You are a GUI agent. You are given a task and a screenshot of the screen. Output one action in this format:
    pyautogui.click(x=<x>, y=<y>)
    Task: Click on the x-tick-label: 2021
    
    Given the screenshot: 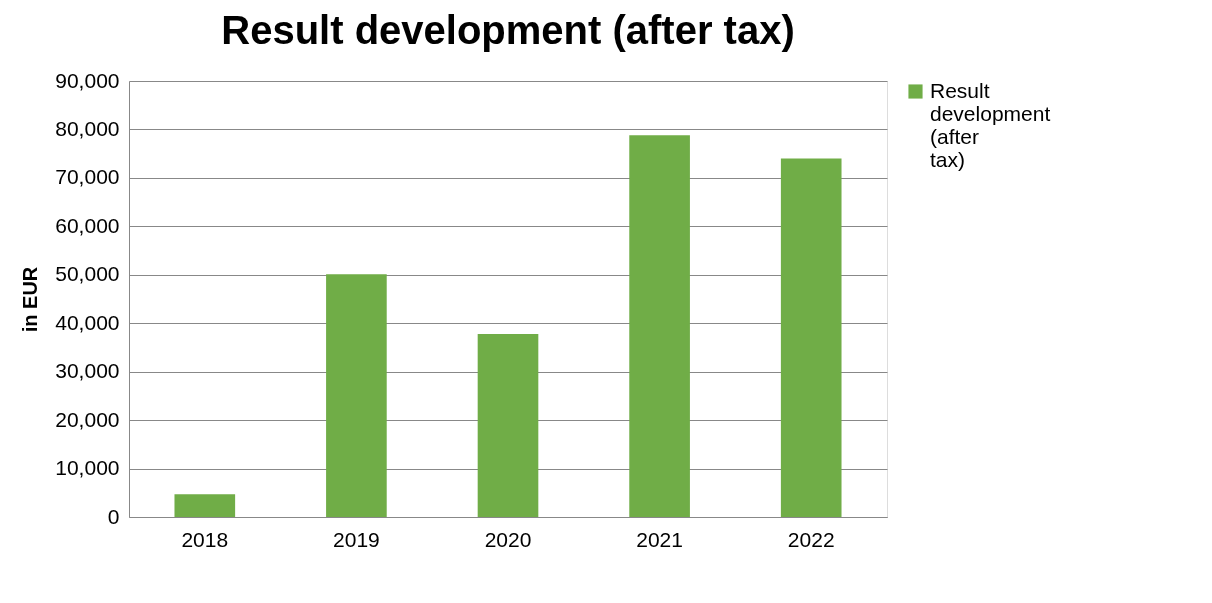 What is the action you would take?
    pyautogui.click(x=659, y=539)
    